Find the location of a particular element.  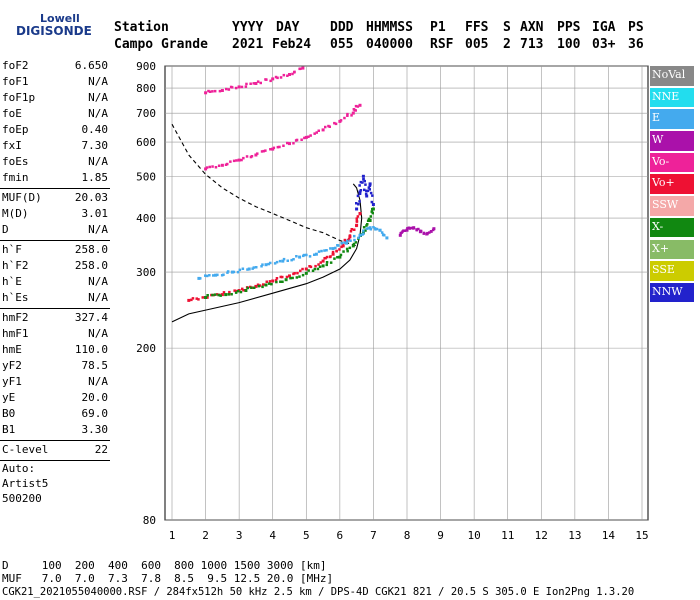

param-row: foEp 0.40 is located at coordinates (56, 130).